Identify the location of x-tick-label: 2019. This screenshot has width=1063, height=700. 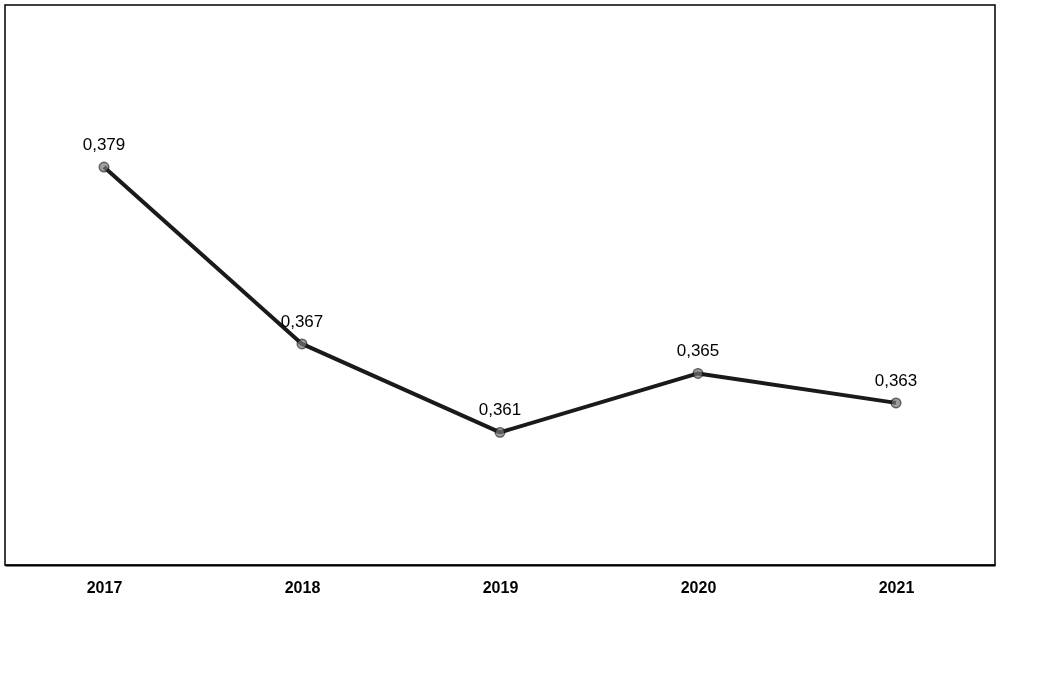
(500, 587).